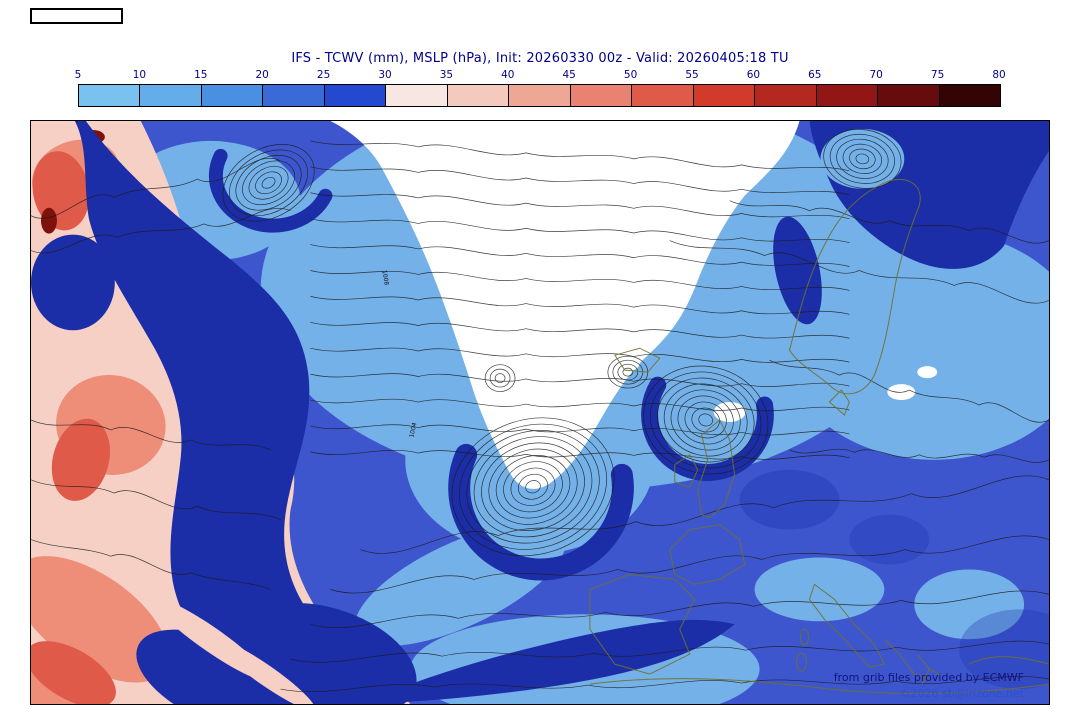 The image size is (1080, 718). What do you see at coordinates (201, 75) in the screenshot?
I see `colorbar-tick-label: 15` at bounding box center [201, 75].